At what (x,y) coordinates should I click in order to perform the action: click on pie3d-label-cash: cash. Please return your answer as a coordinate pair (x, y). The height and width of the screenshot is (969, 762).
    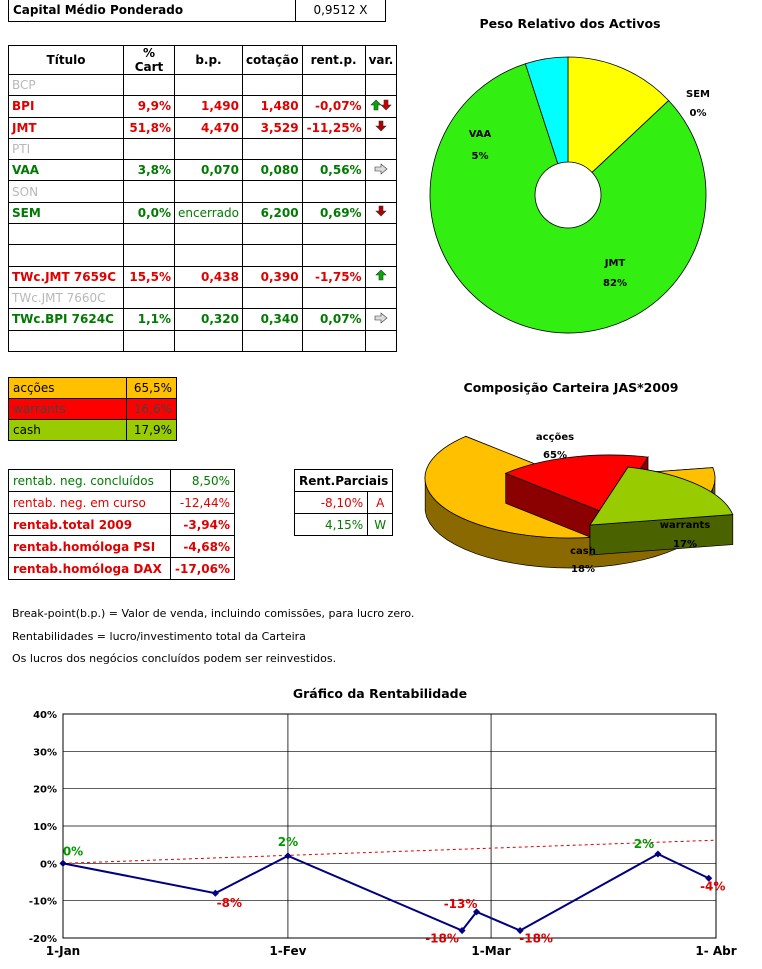
    Looking at the image, I should click on (583, 551).